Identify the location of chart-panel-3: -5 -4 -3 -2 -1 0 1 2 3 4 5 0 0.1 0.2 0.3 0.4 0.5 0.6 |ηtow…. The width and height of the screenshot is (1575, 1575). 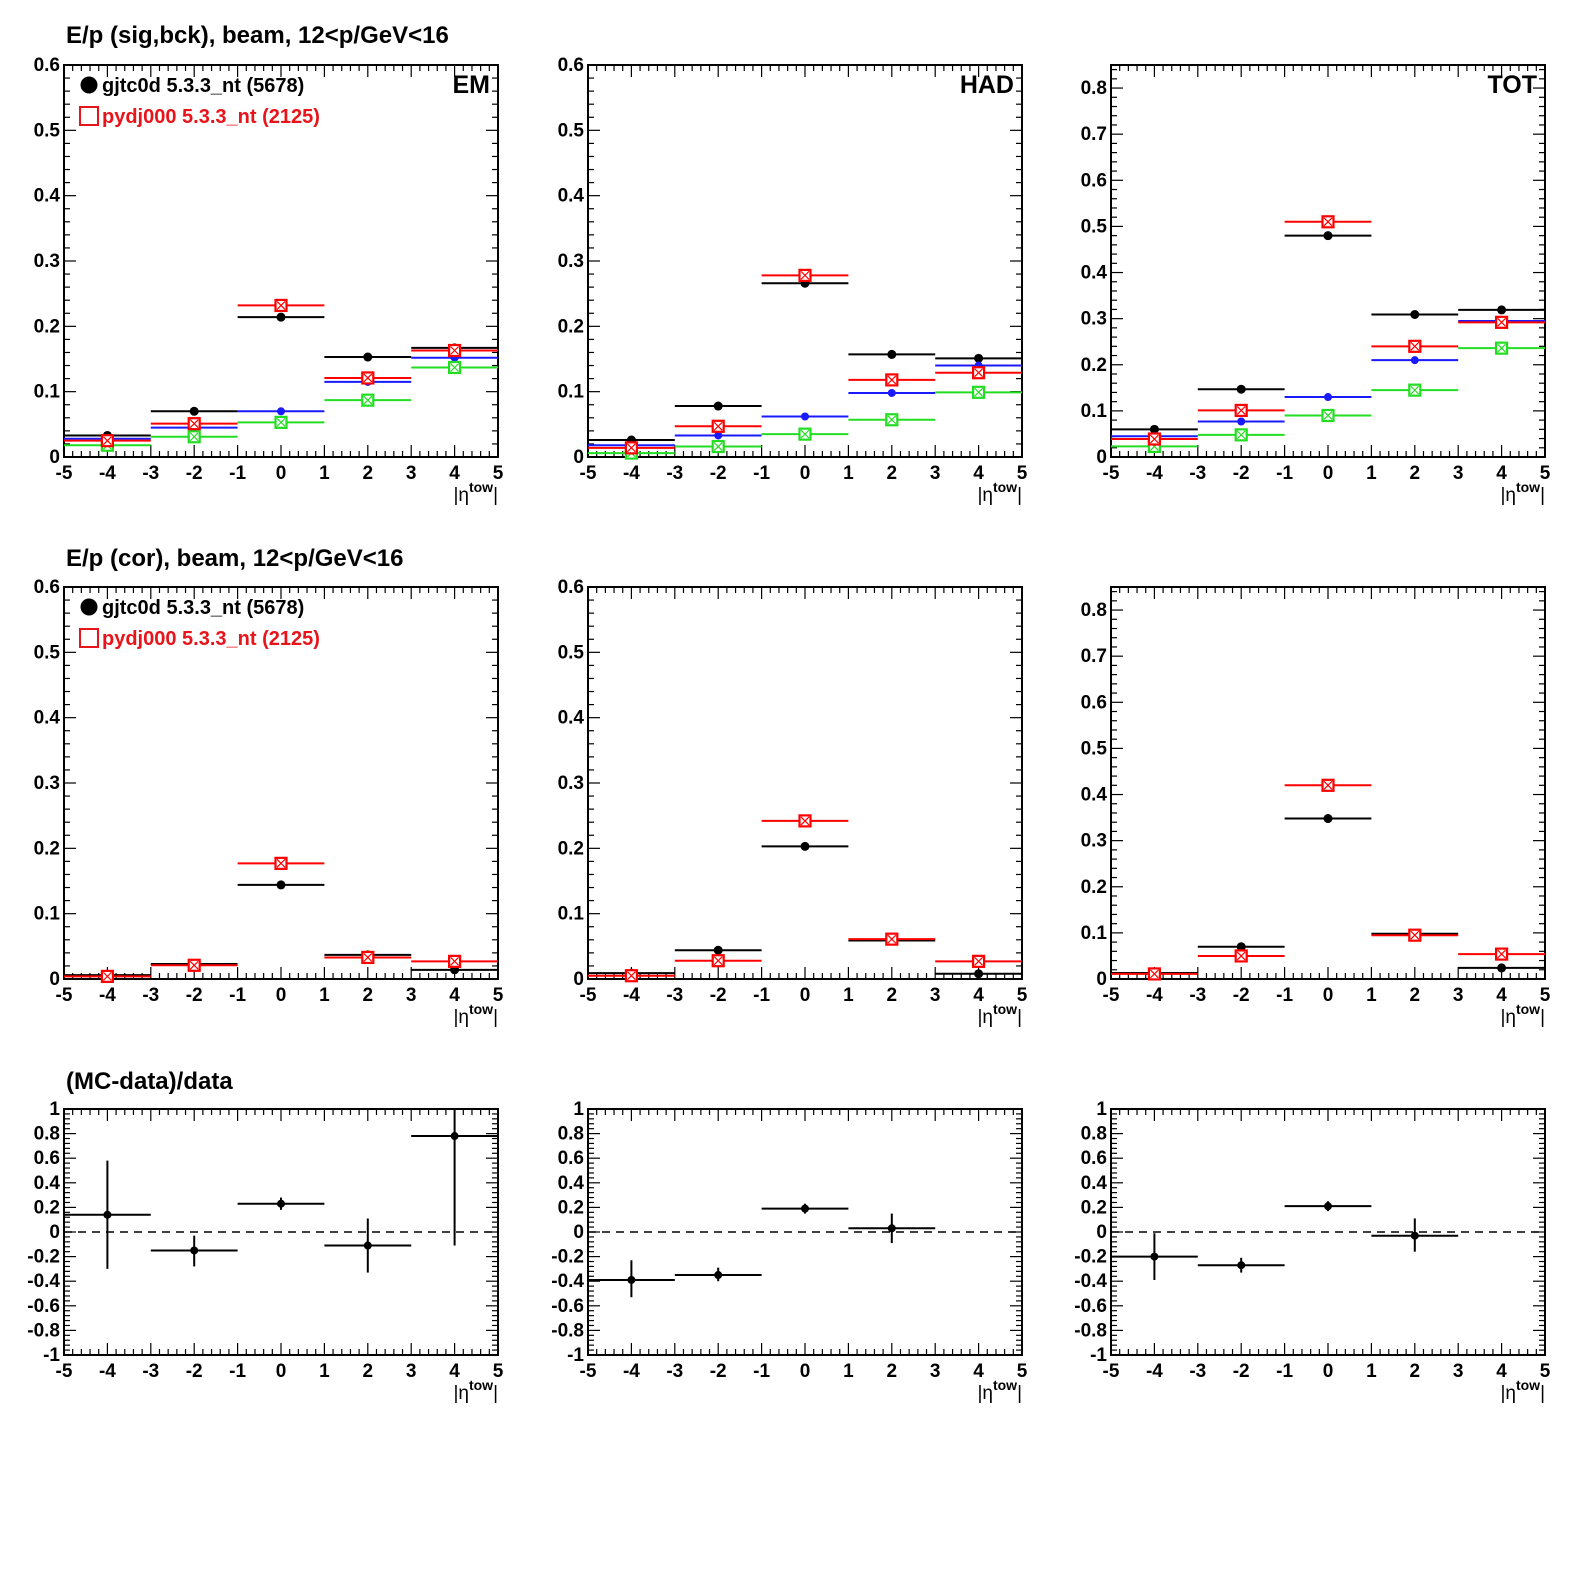
(269, 802).